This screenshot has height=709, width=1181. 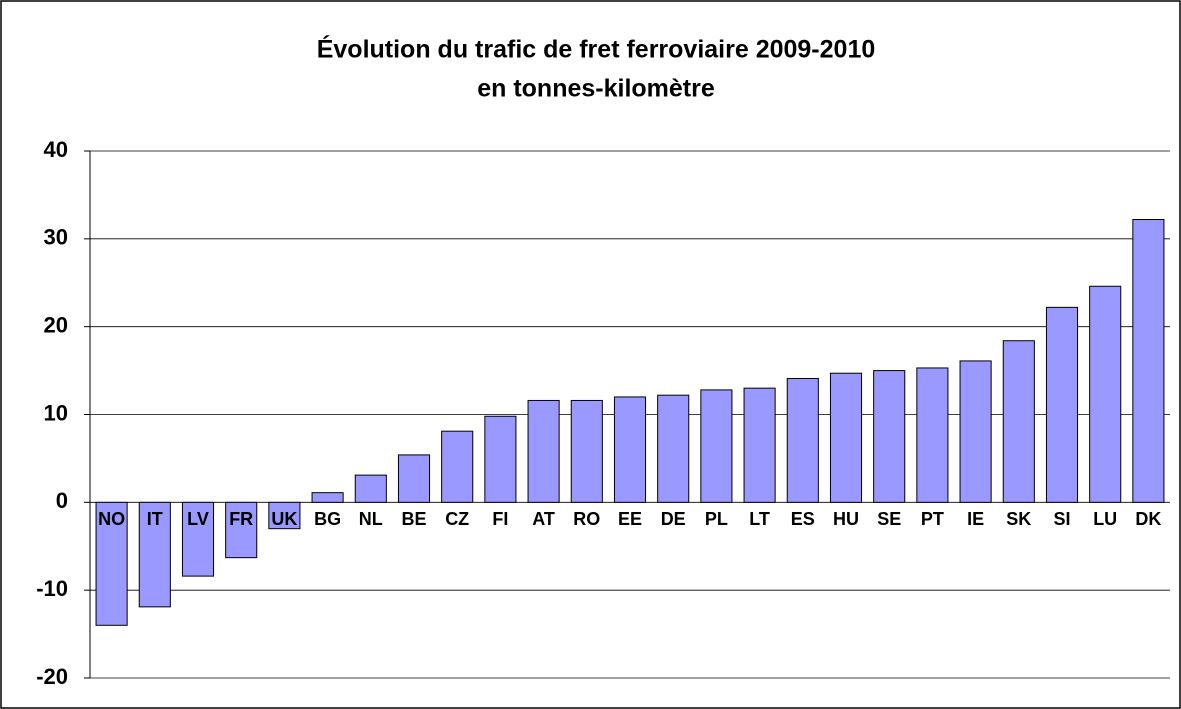 What do you see at coordinates (284, 519) in the screenshot?
I see `x-tick-label: UK` at bounding box center [284, 519].